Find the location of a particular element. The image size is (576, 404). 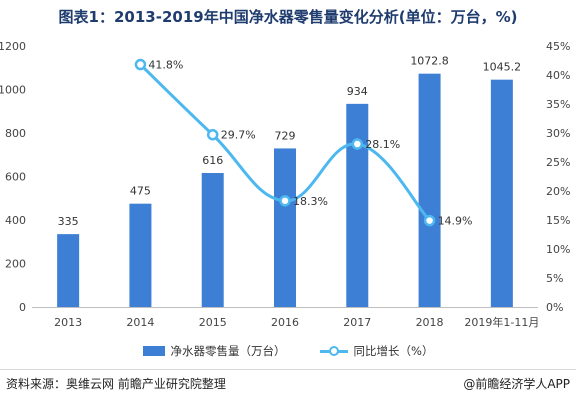

y-right-tick-label: 0% is located at coordinates (554, 307).